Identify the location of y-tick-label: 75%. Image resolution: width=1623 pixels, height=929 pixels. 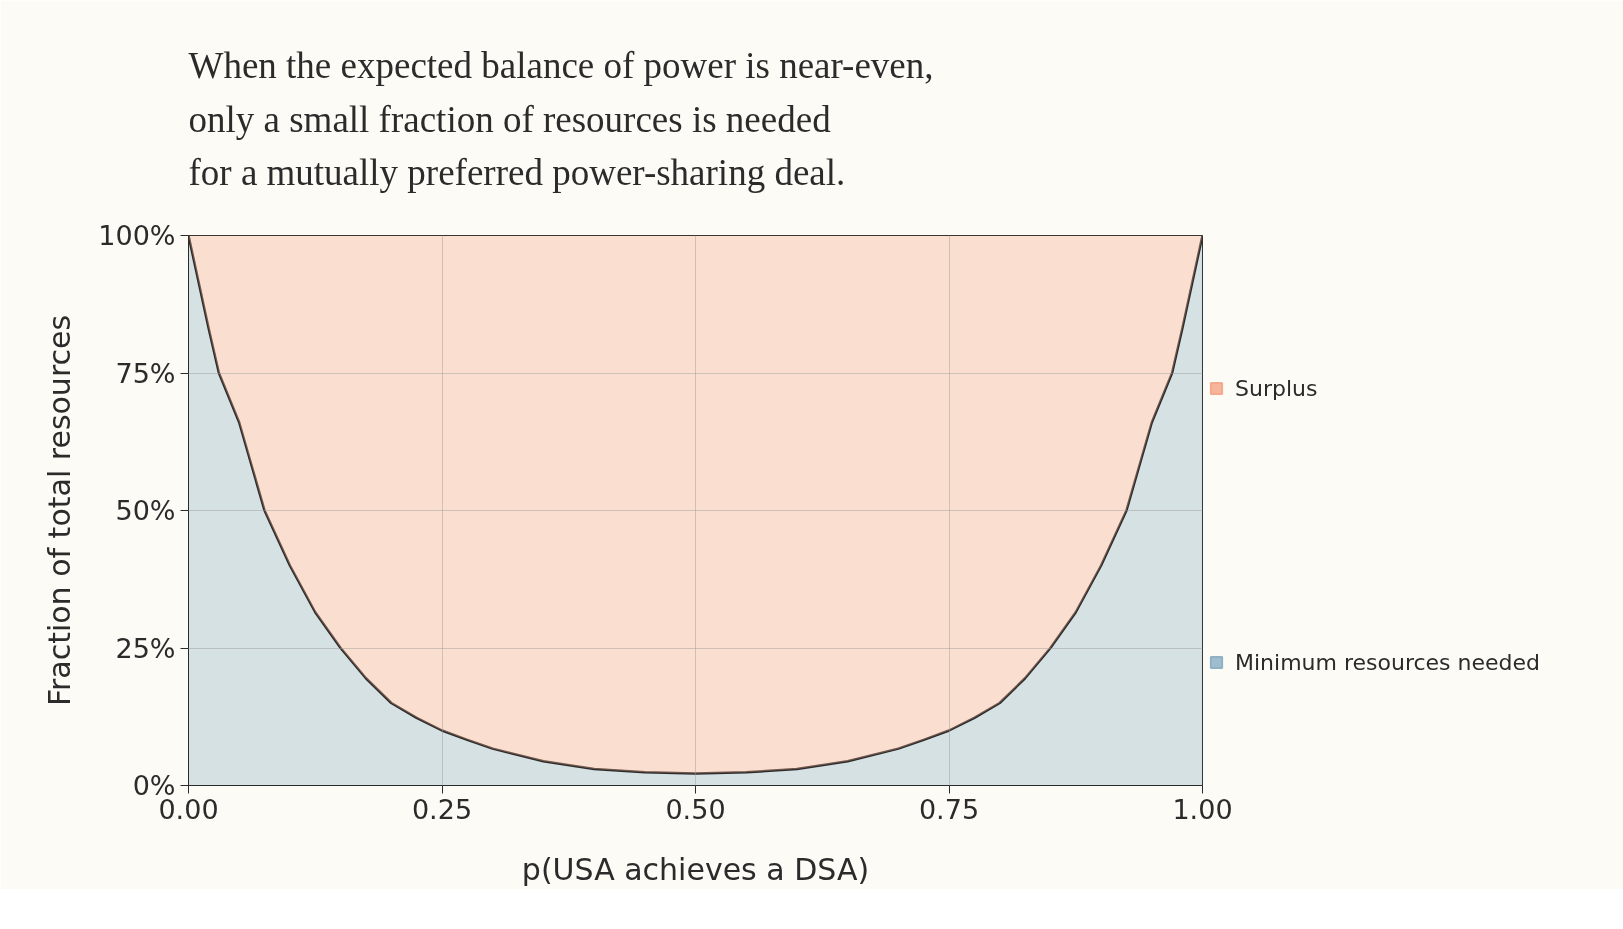
(145, 373).